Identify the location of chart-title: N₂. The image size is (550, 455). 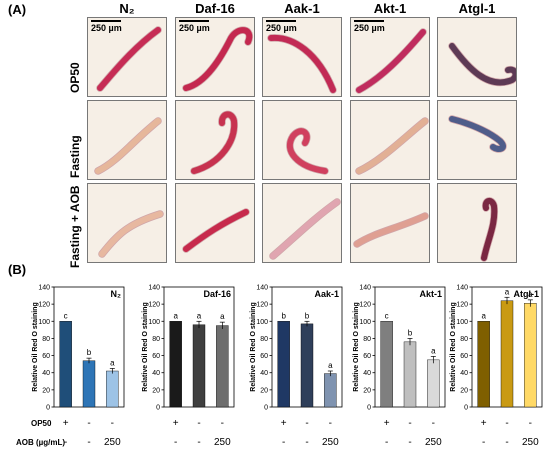
(116, 294).